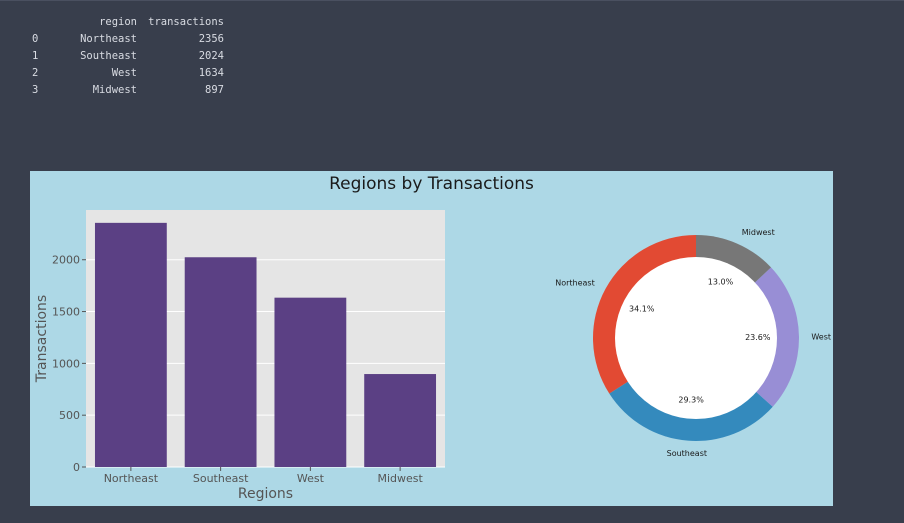 The image size is (904, 523). I want to click on cell-transactions: 2024, so click(211, 56).